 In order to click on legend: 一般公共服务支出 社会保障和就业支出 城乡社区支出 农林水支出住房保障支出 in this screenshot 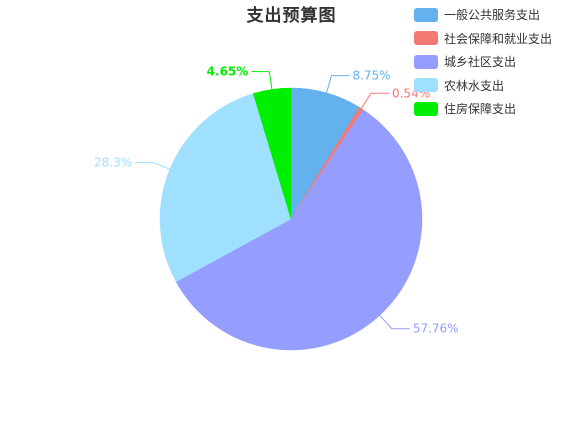, I will do `click(483, 62)`.